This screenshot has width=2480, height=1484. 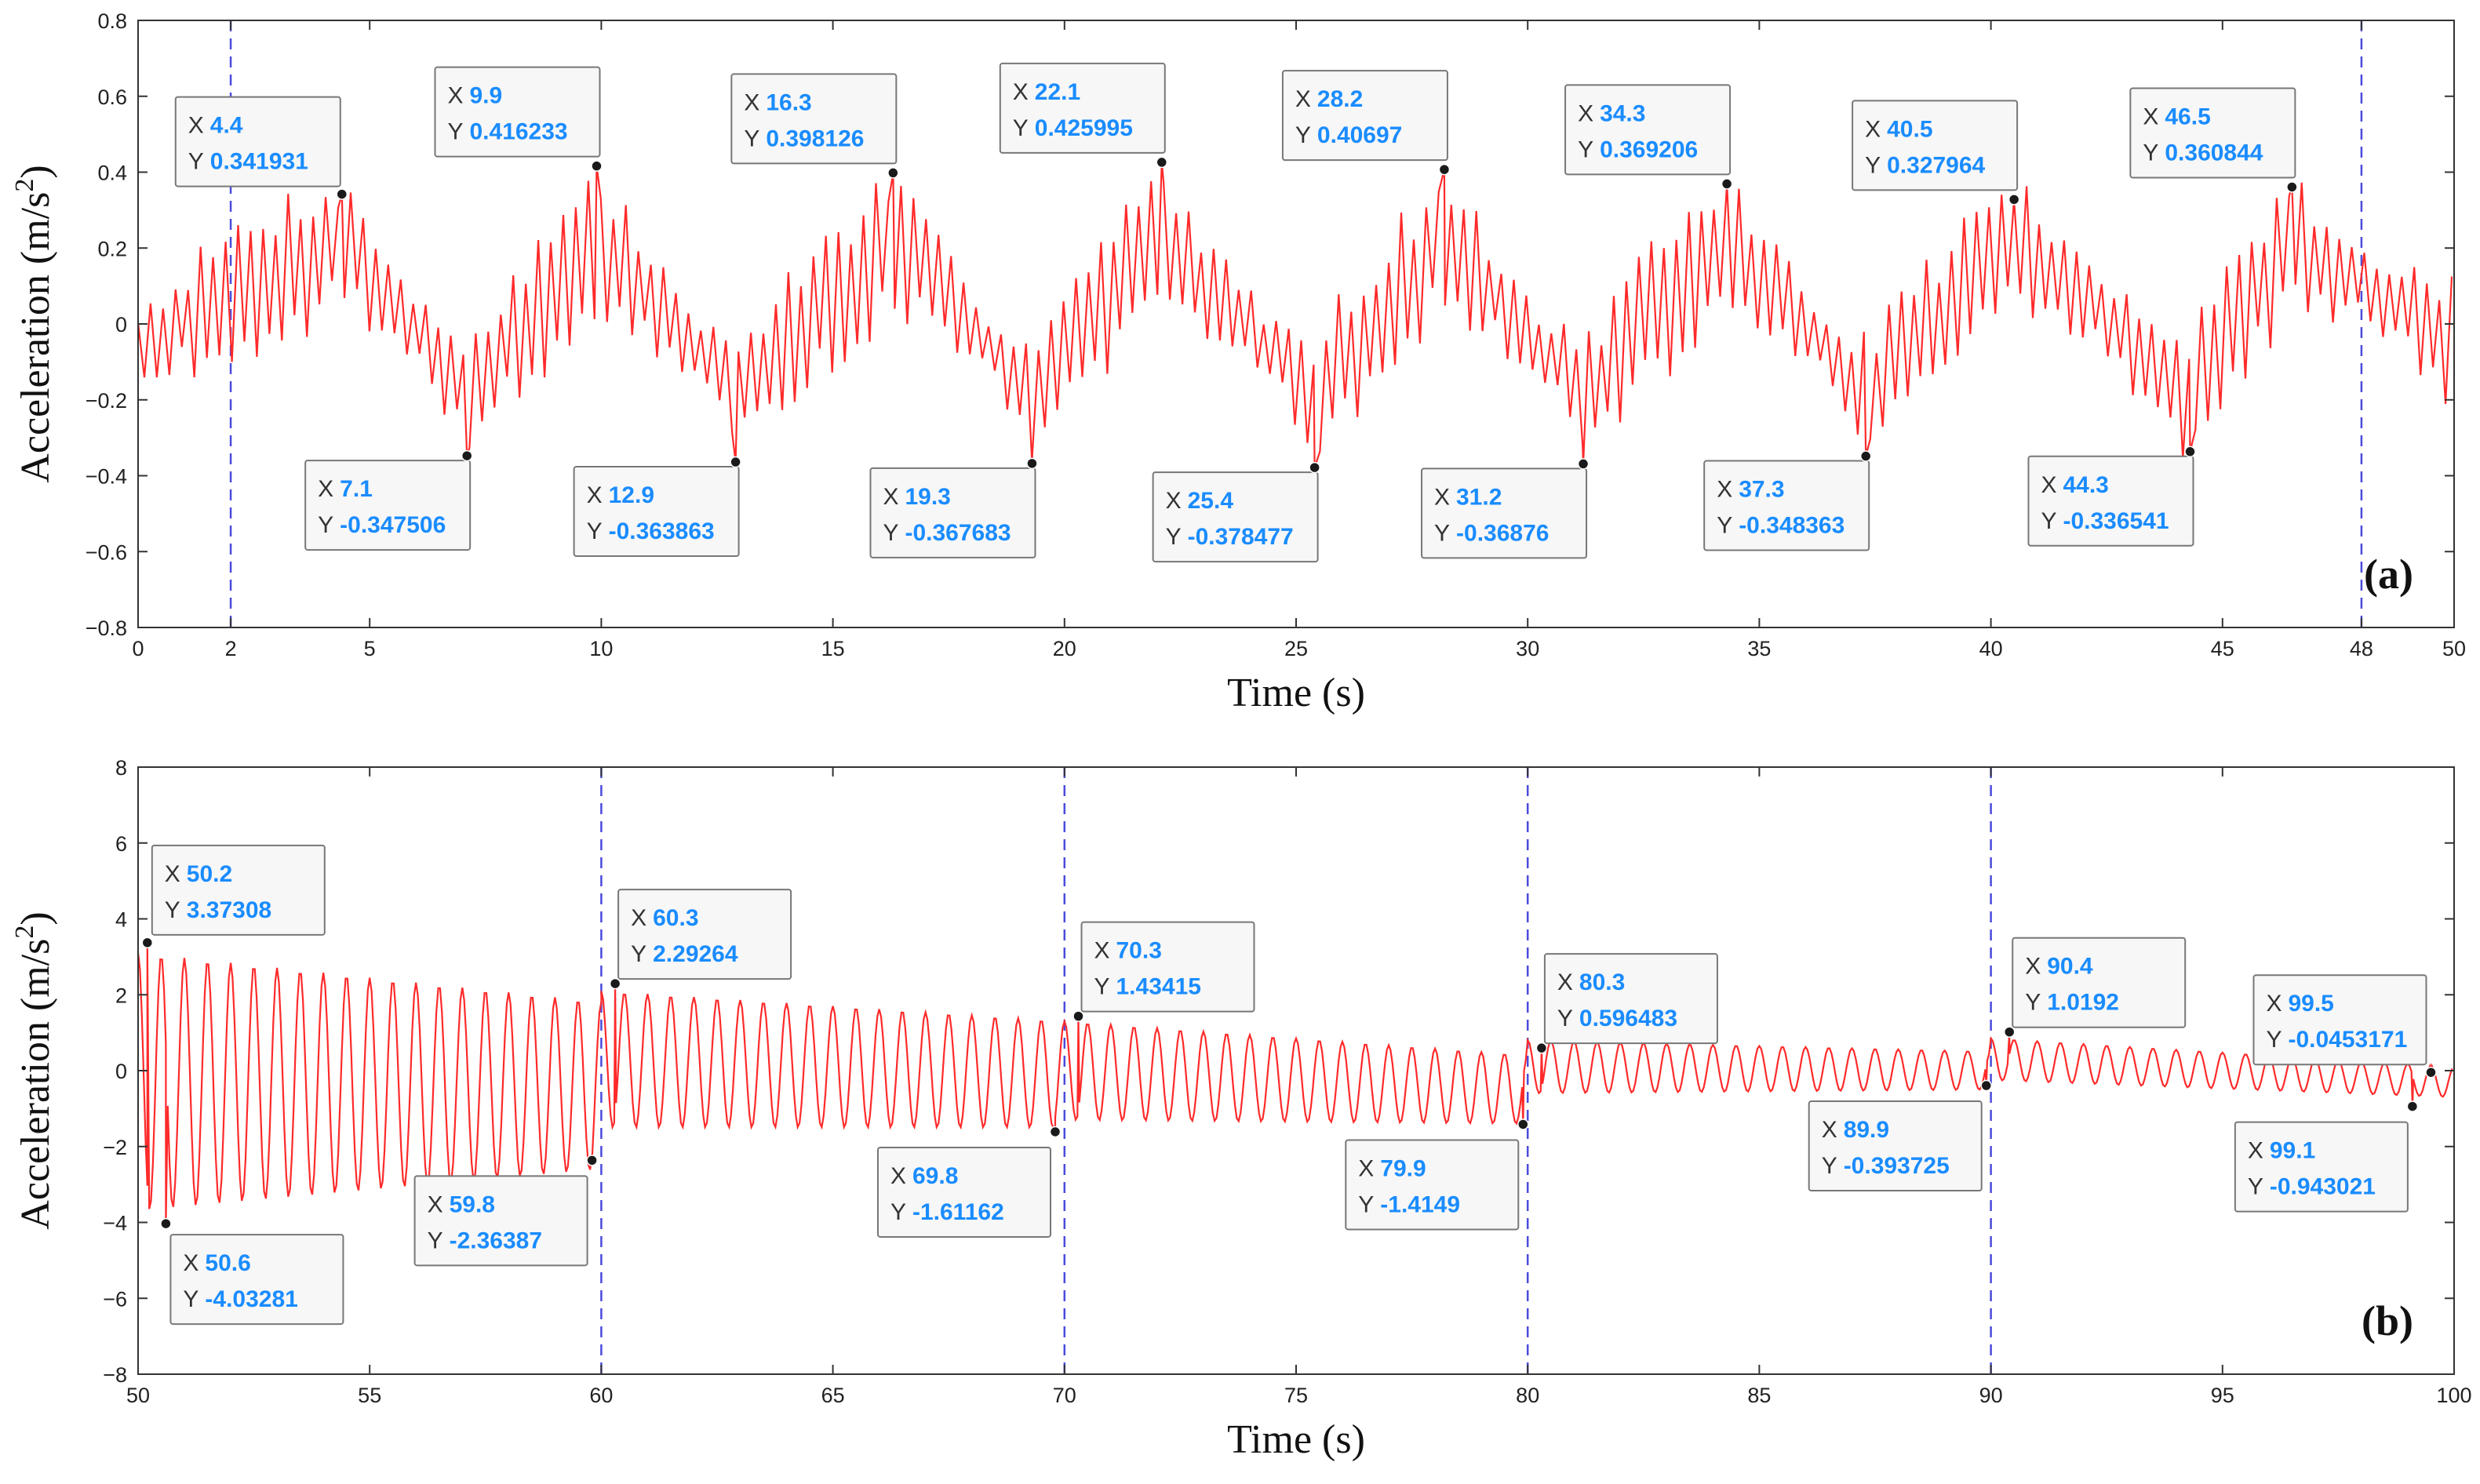 I want to click on panel-label: (a), so click(x=2388, y=574).